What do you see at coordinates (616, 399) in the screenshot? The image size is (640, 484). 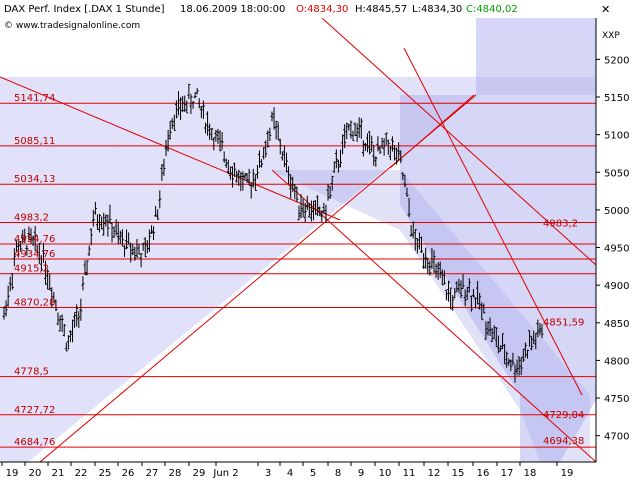 I see `y-tick-label: 4750` at bounding box center [616, 399].